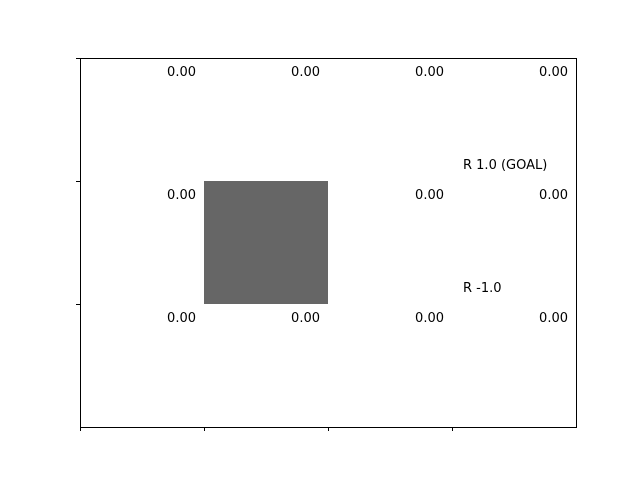 This screenshot has width=640, height=480. Describe the element at coordinates (482, 288) in the screenshot. I see `reward-label: R -1.0` at that location.